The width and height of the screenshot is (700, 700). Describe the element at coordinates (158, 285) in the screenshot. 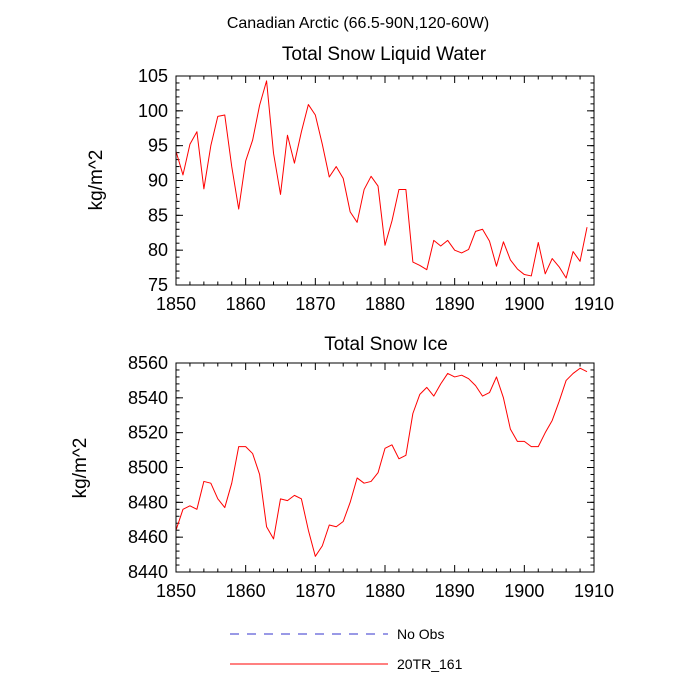

I see `y-tick-label: 75` at that location.